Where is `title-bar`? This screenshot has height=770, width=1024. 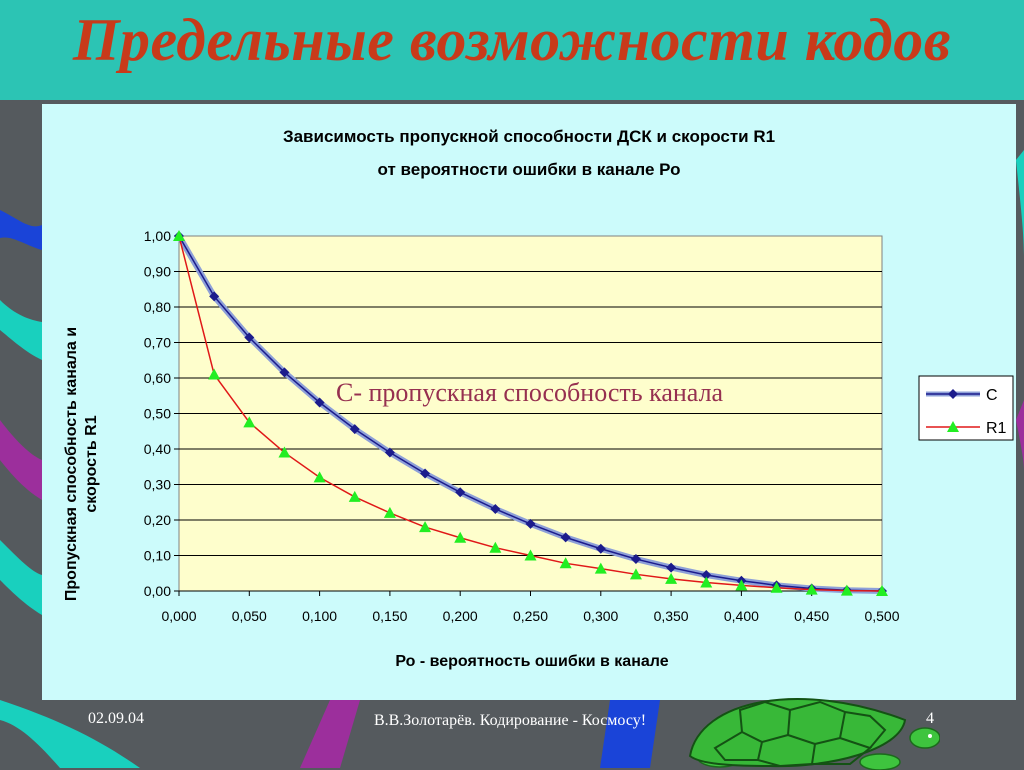 title-bar is located at coordinates (512, 50).